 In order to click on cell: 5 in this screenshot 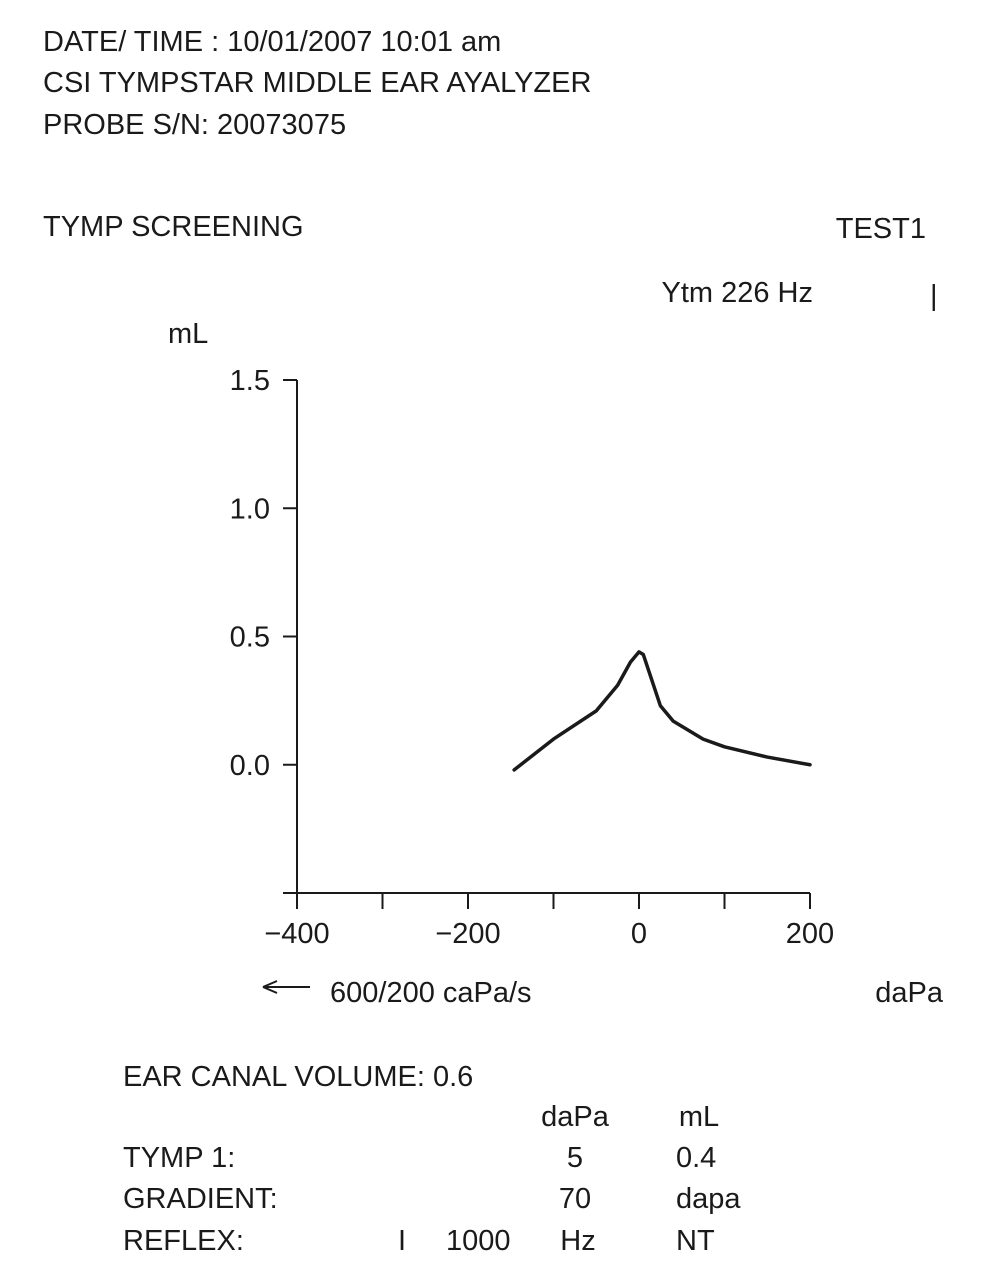, I will do `click(575, 1158)`.